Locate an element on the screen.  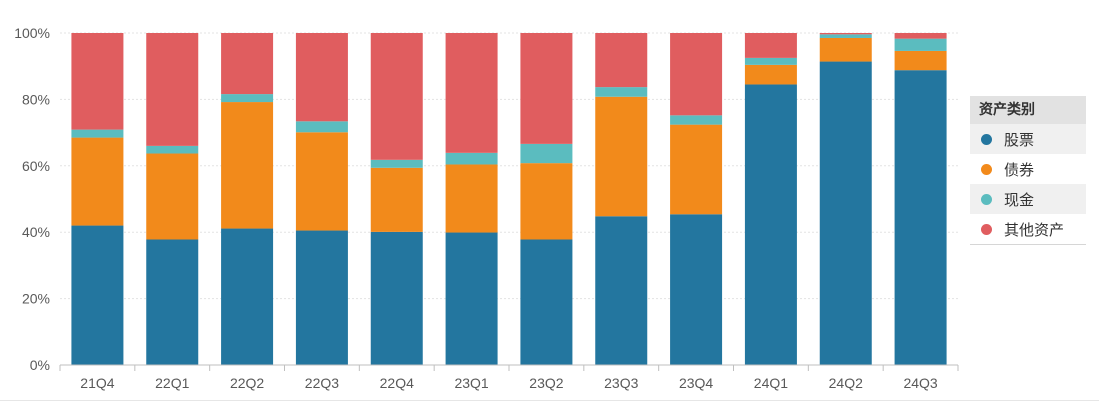
legend-label-bonds: 债券 is located at coordinates (1019, 169).